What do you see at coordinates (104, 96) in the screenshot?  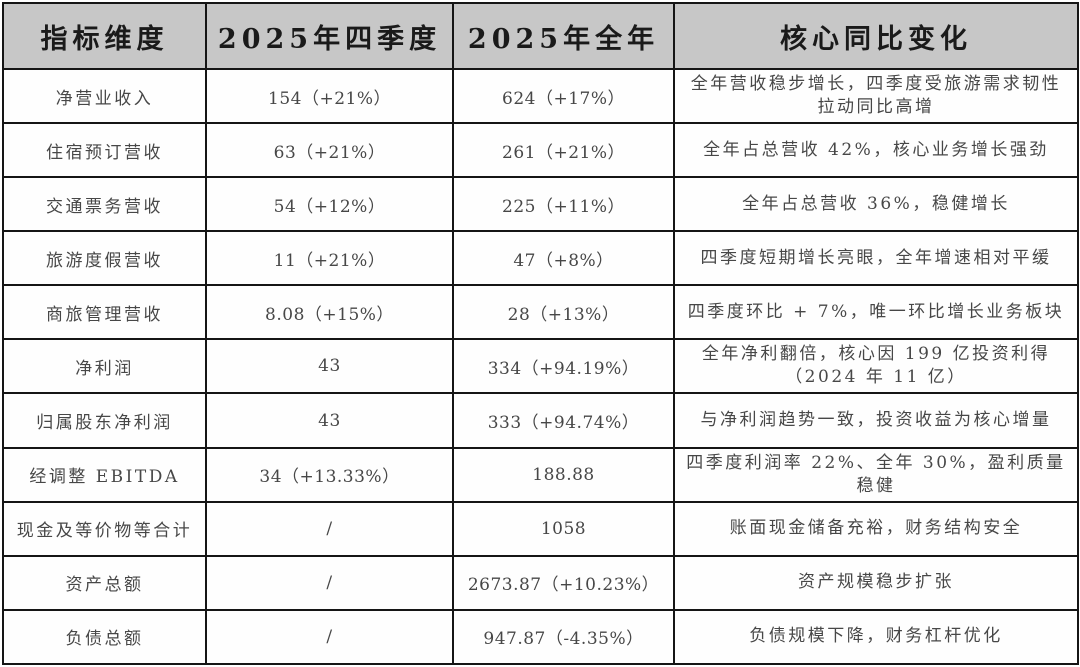 I see `cell-metric: 净营业收入` at bounding box center [104, 96].